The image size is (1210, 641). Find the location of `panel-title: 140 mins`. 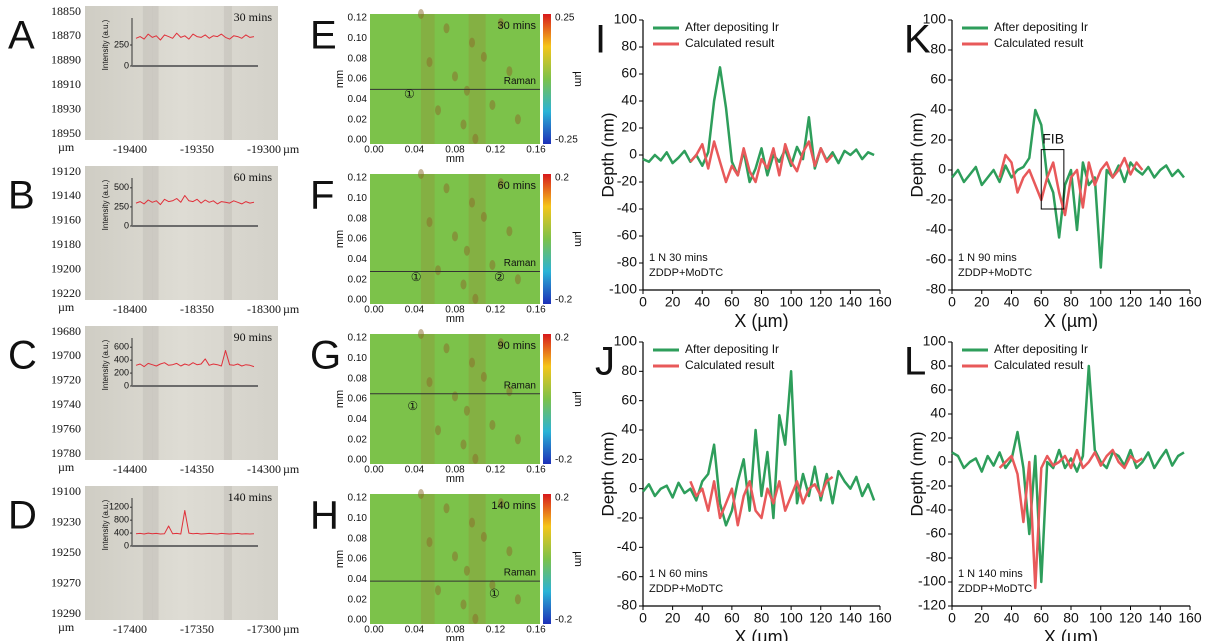

panel-title: 140 mins is located at coordinates (250, 497).